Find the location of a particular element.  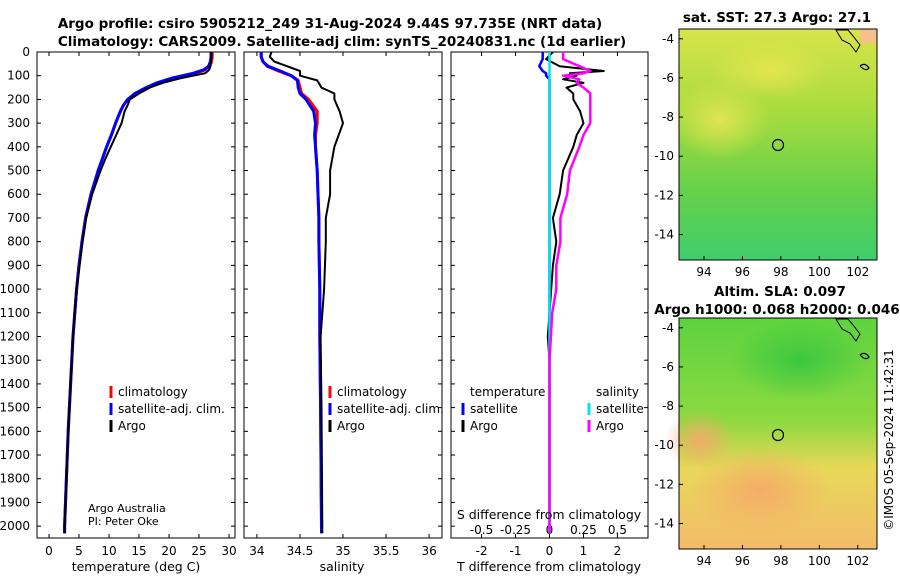

sla-map-frame is located at coordinates (778, 433).